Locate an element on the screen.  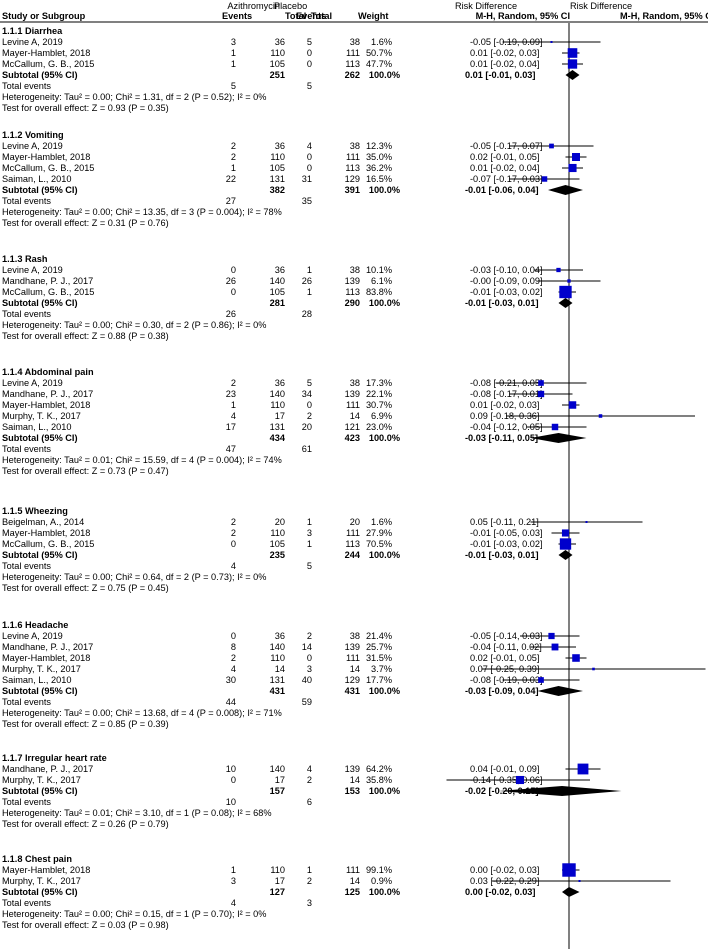
weight-value: 23.0% is located at coordinates (379, 427).